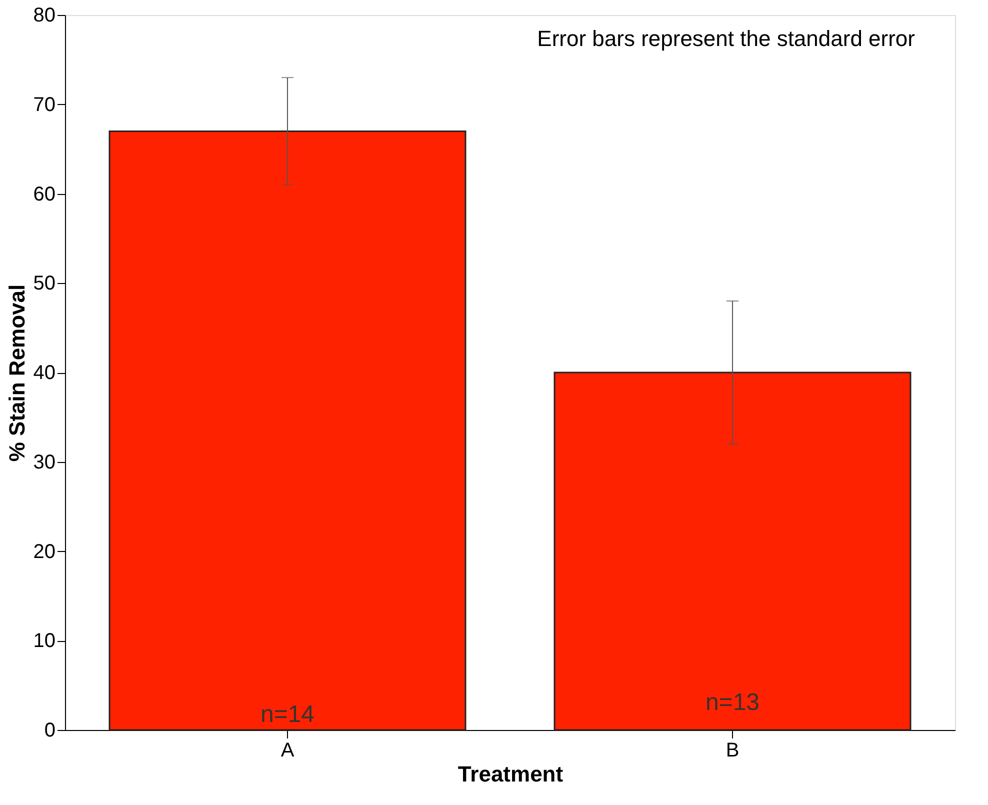 The height and width of the screenshot is (805, 988). Describe the element at coordinates (44, 373) in the screenshot. I see `y-tick-label: 40` at that location.